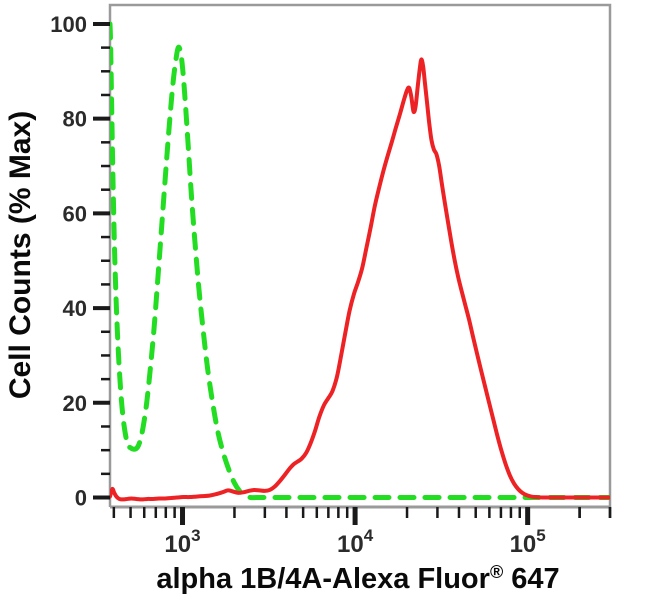 Image resolution: width=650 pixels, height=605 pixels. What do you see at coordinates (369, 535) in the screenshot?
I see `x-tick-label-exponent: 4` at bounding box center [369, 535].